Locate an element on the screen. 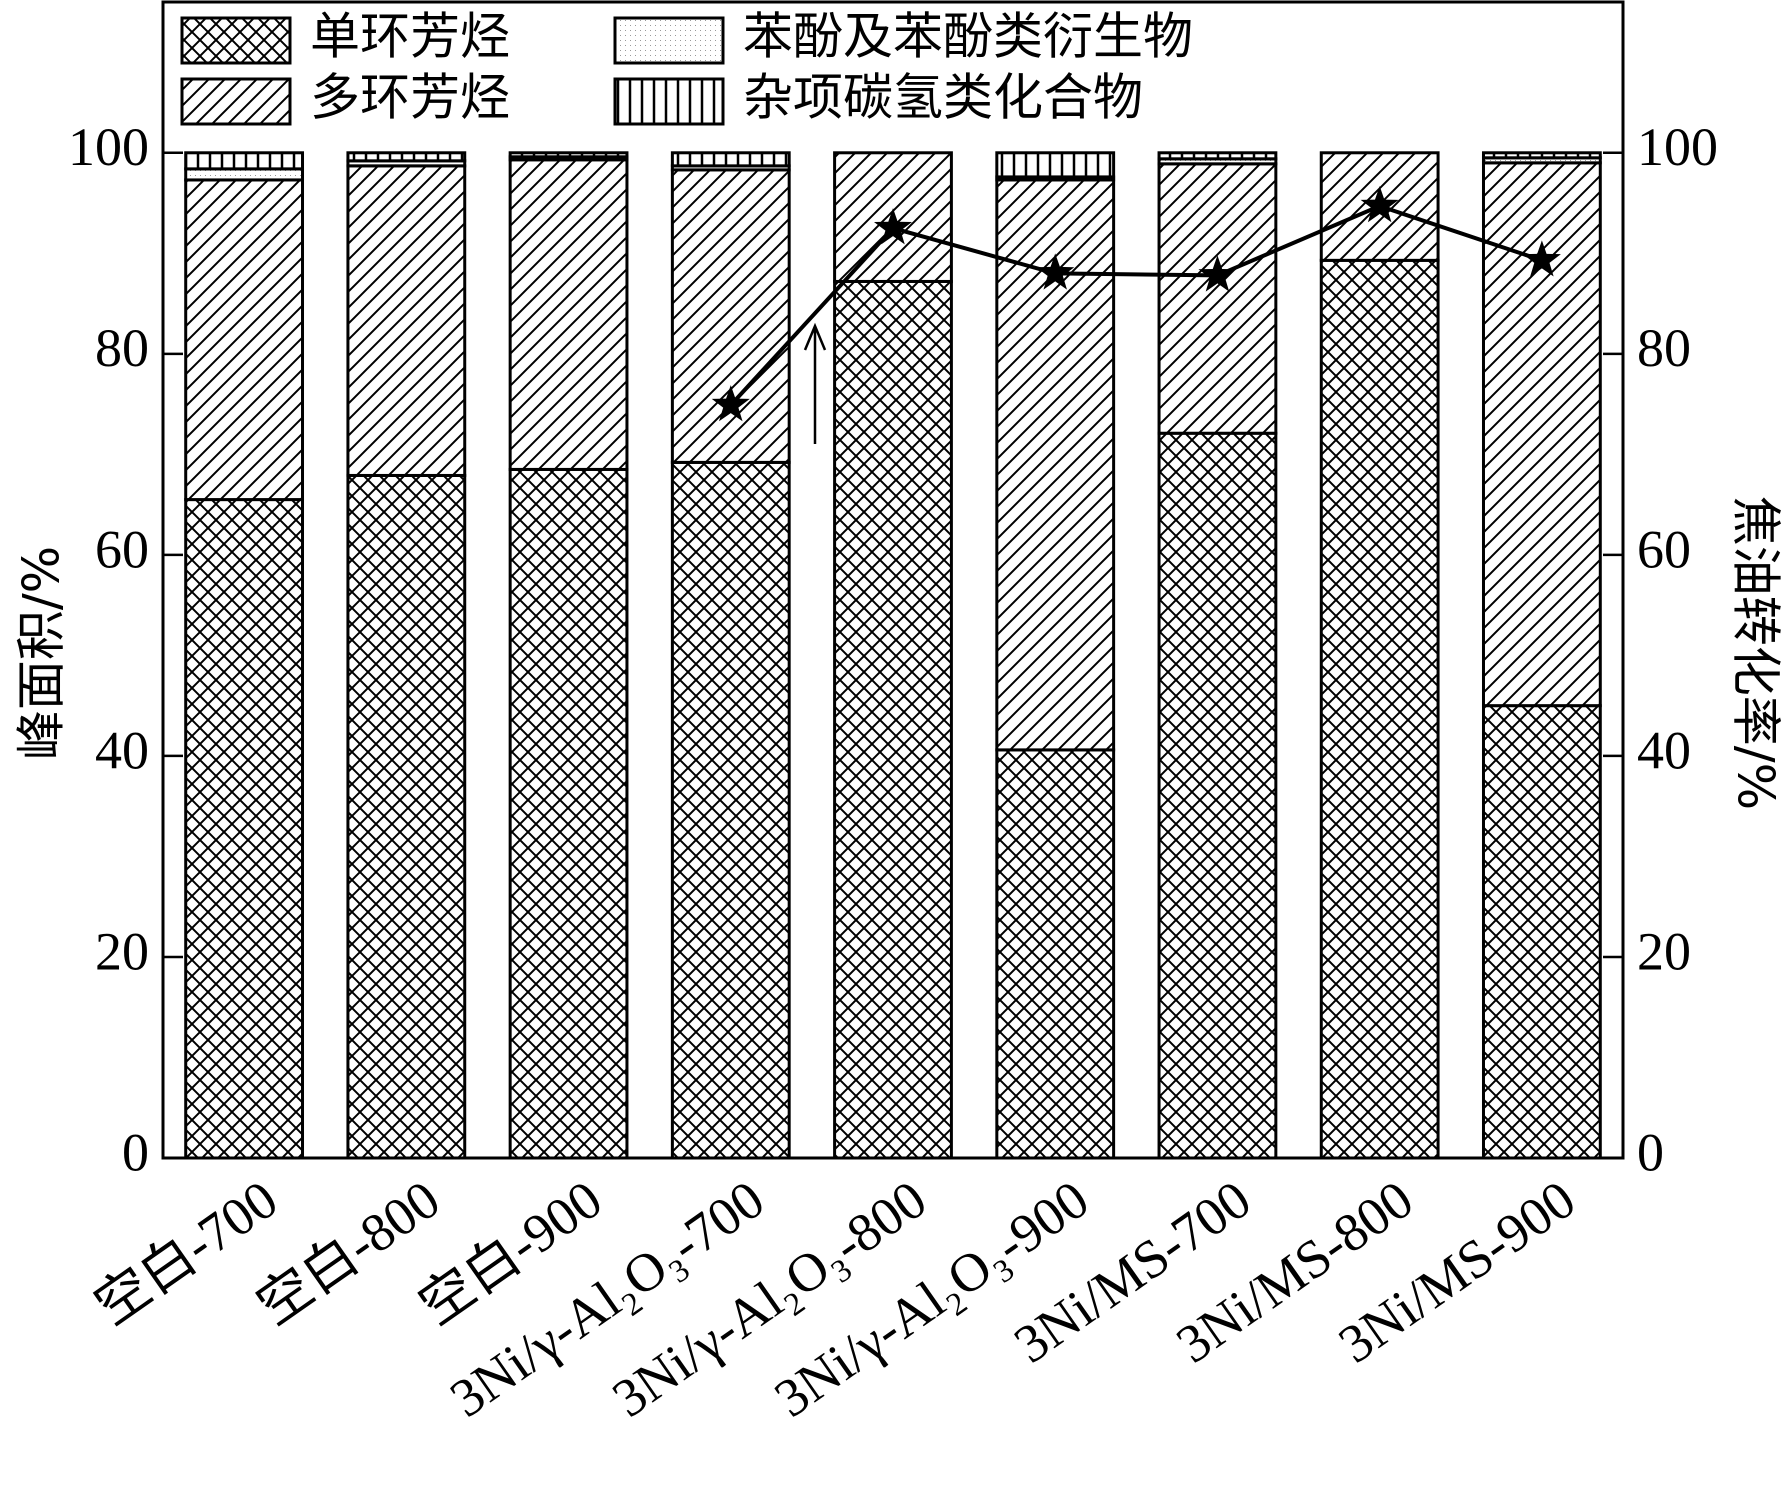 The height and width of the screenshot is (1504, 1786). legend-label: 苯酚及苯酚类衍生物 is located at coordinates (968, 37).